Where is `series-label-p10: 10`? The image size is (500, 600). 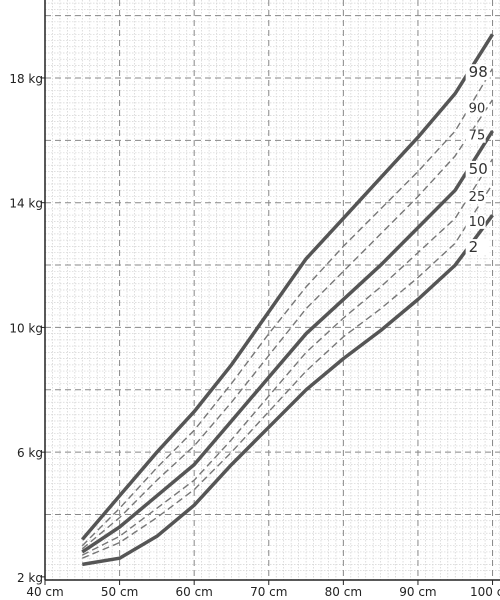
series-label-p10: 10 is located at coordinates (477, 222).